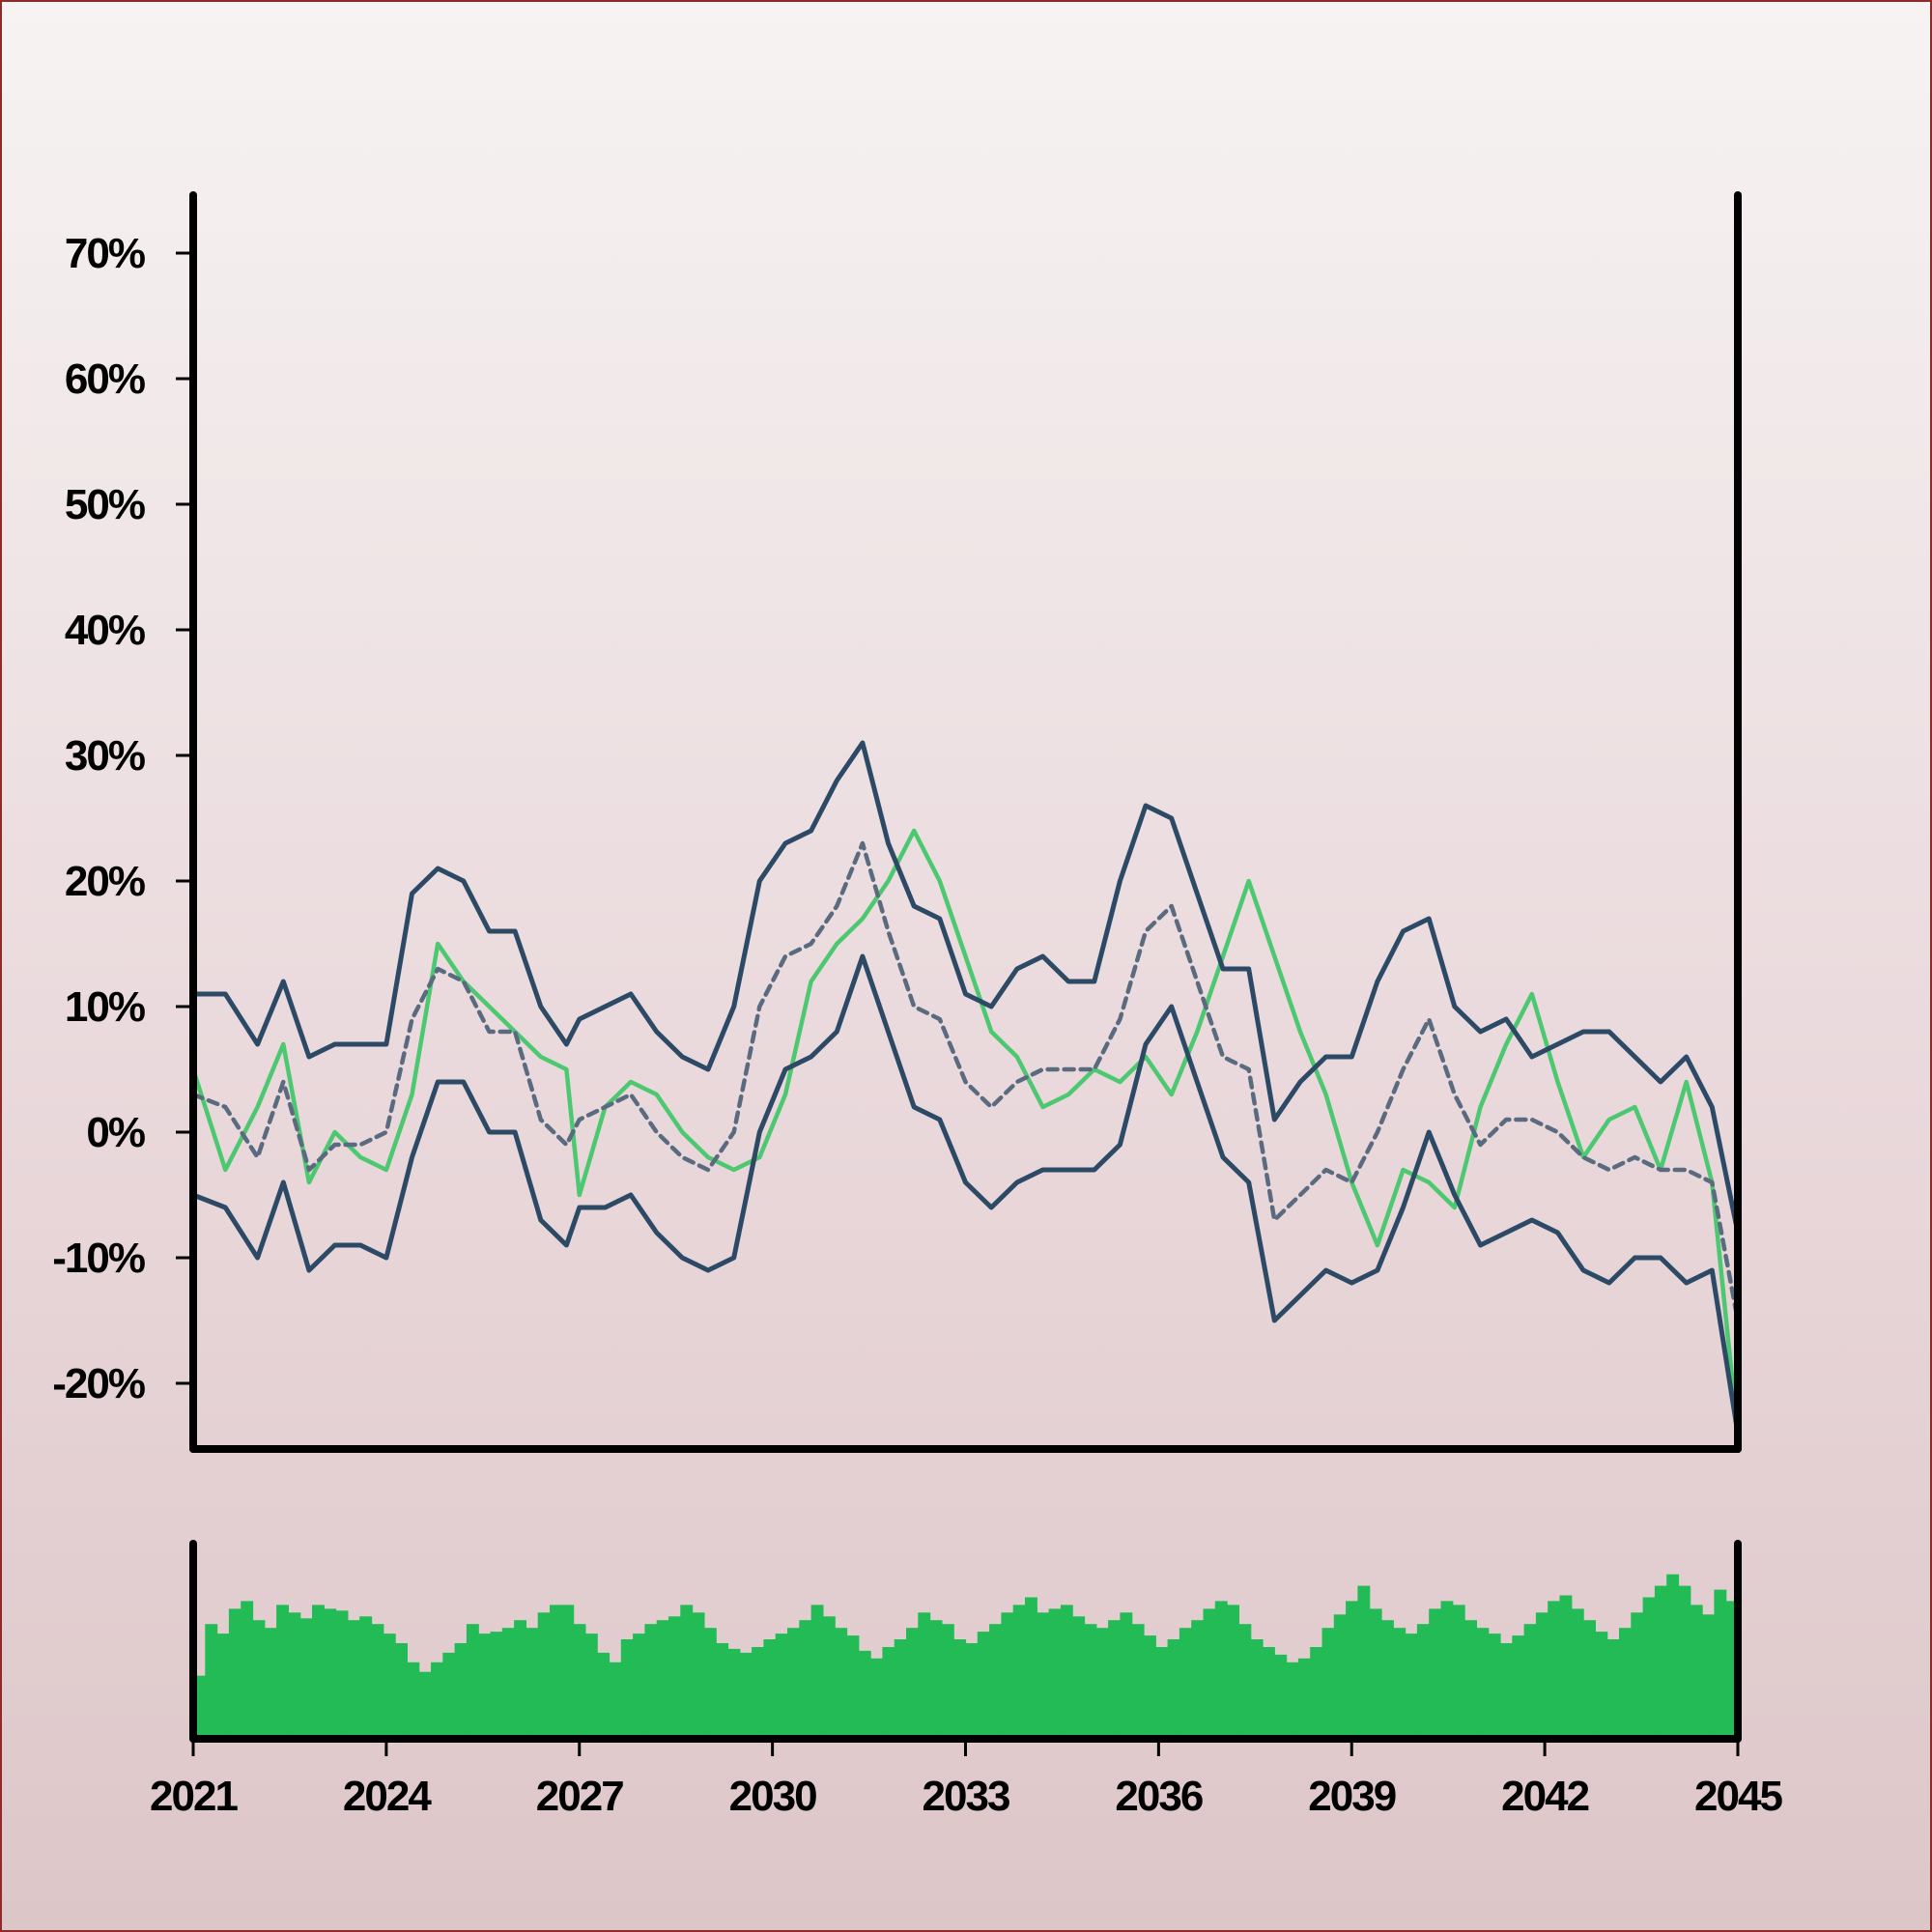 The image size is (1932, 1932). I want to click on y-tick-label: 20%, so click(105, 881).